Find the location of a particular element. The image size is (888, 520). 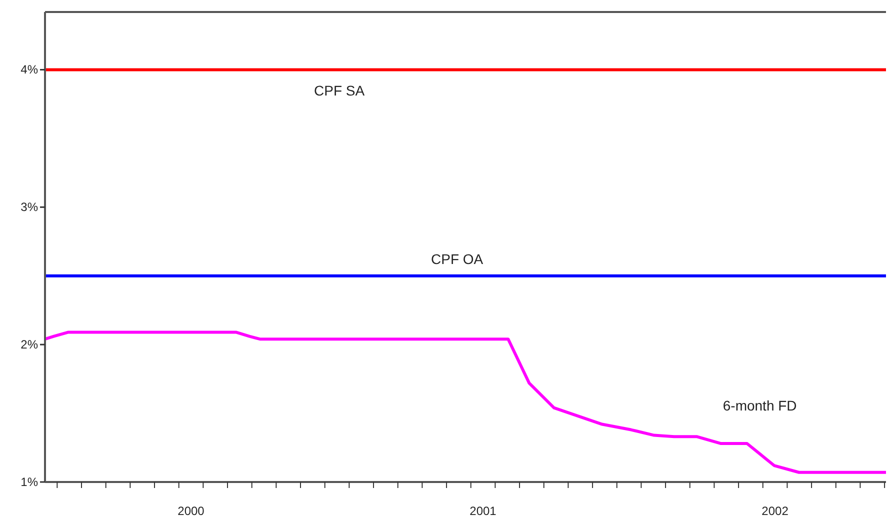

series-label: CPF OA is located at coordinates (457, 258).